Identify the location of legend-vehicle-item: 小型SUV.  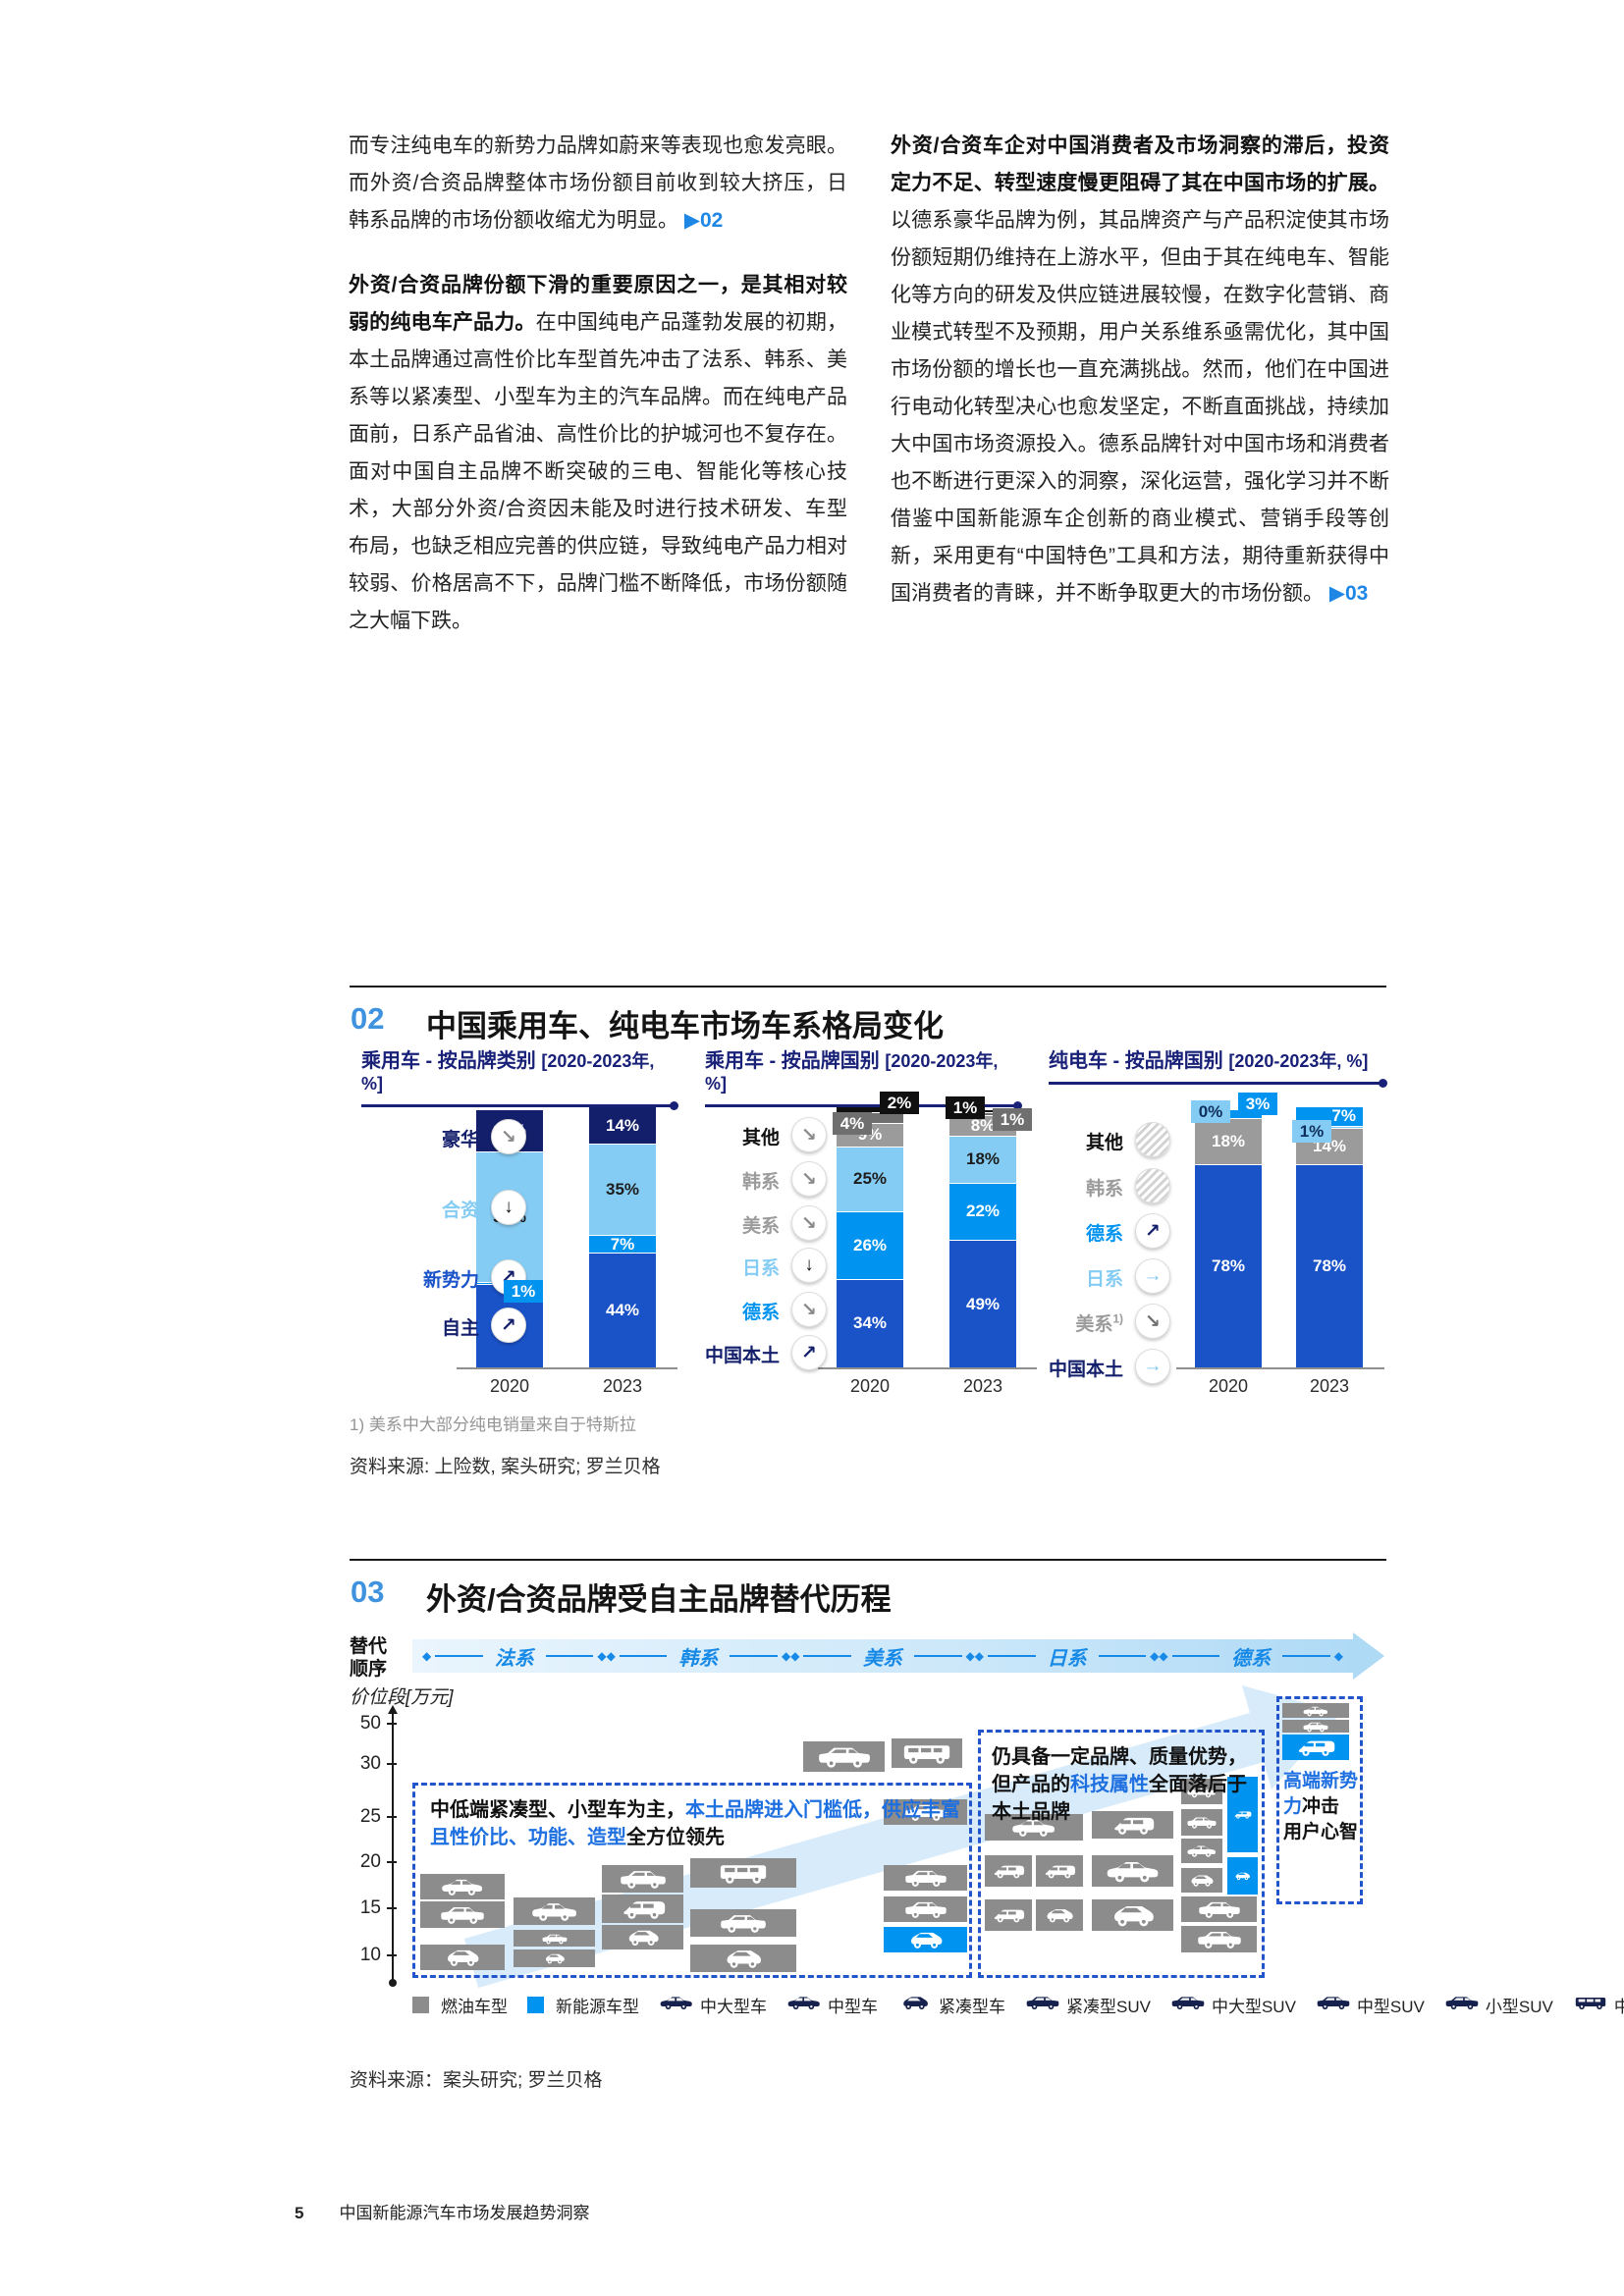
(1498, 2005).